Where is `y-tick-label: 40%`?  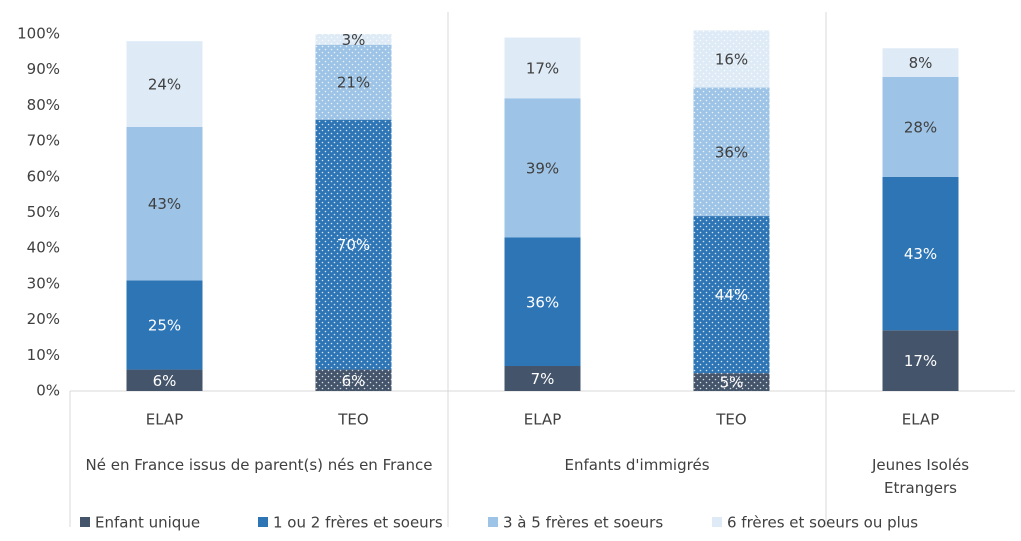 y-tick-label: 40% is located at coordinates (43, 248).